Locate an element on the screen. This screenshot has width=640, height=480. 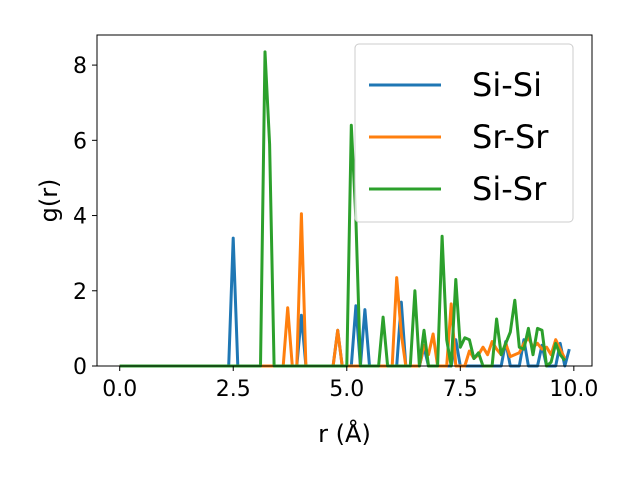
x-tick-label: 7.5 is located at coordinates (460, 389).